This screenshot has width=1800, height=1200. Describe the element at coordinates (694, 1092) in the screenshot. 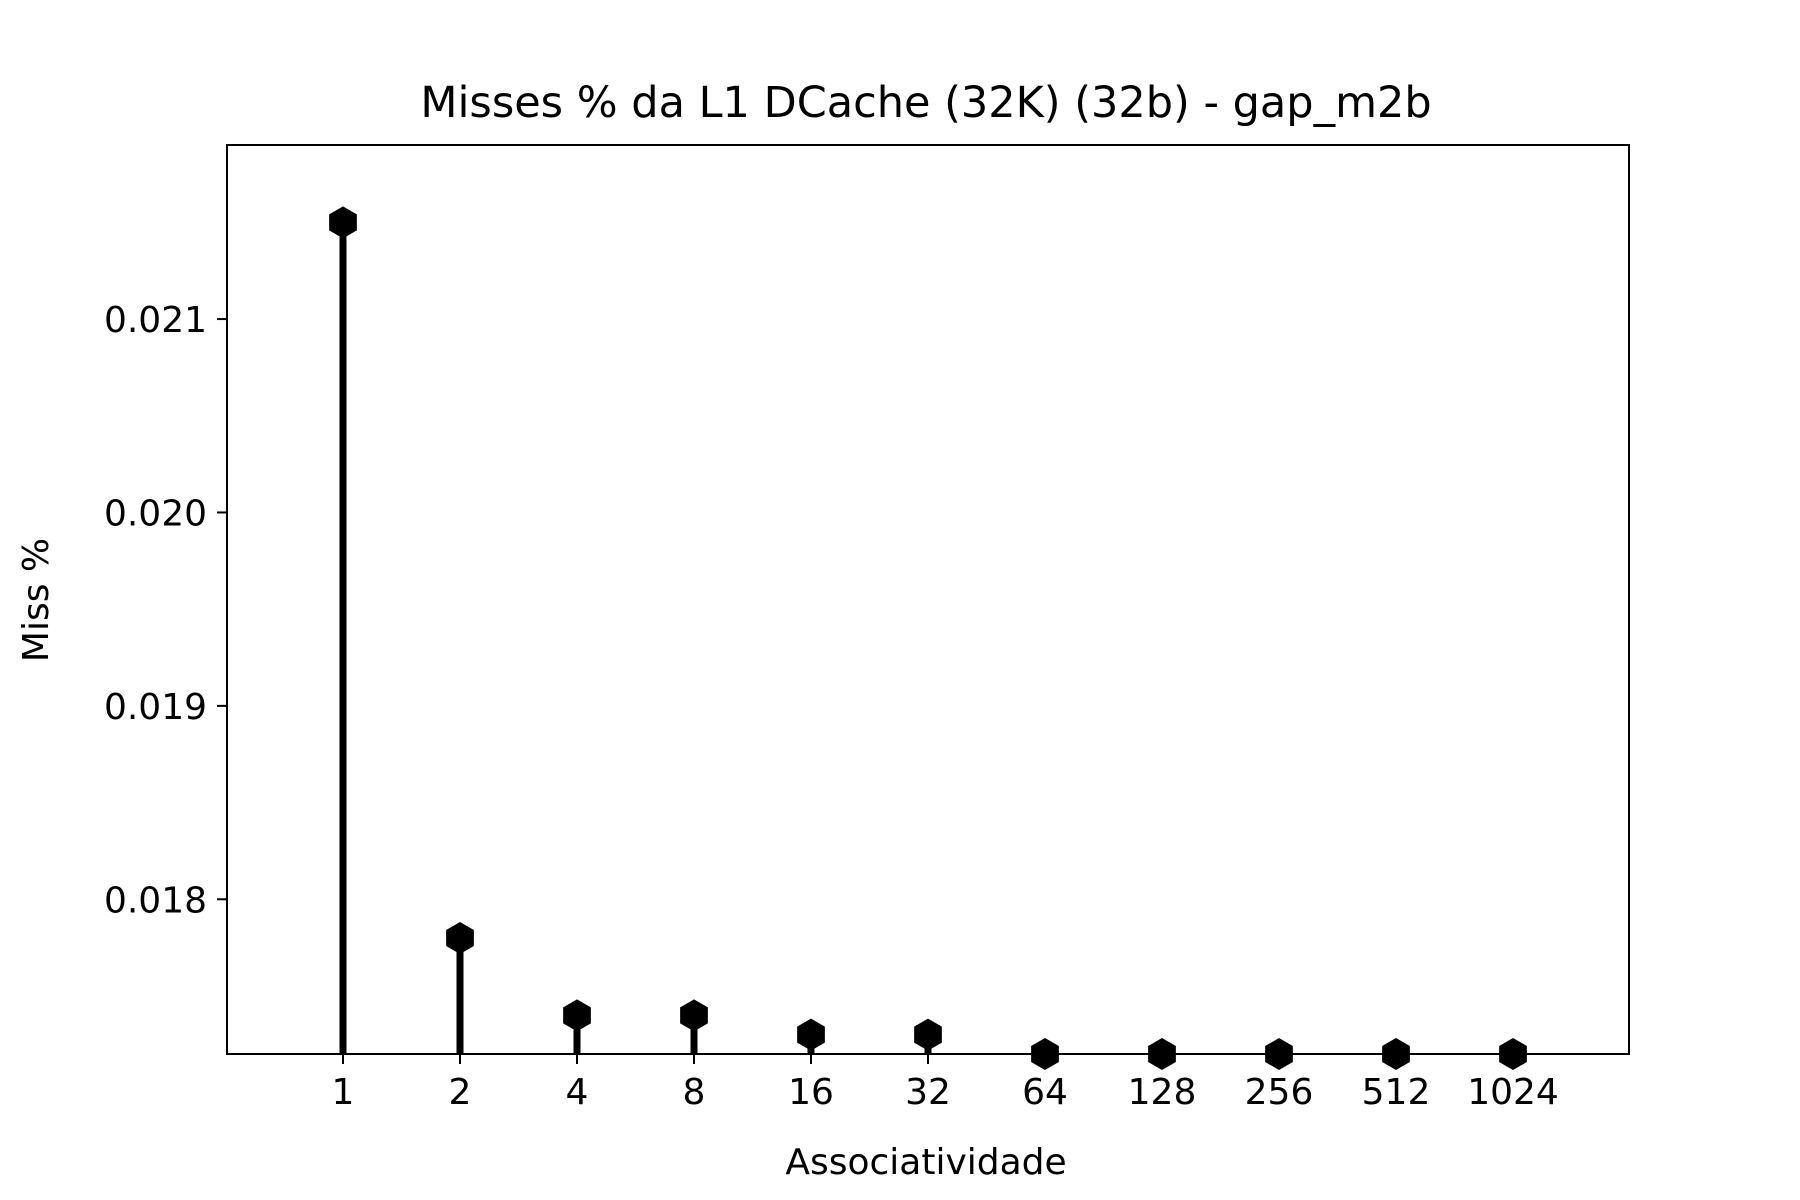

I see `x-tick-label-8: 8` at that location.